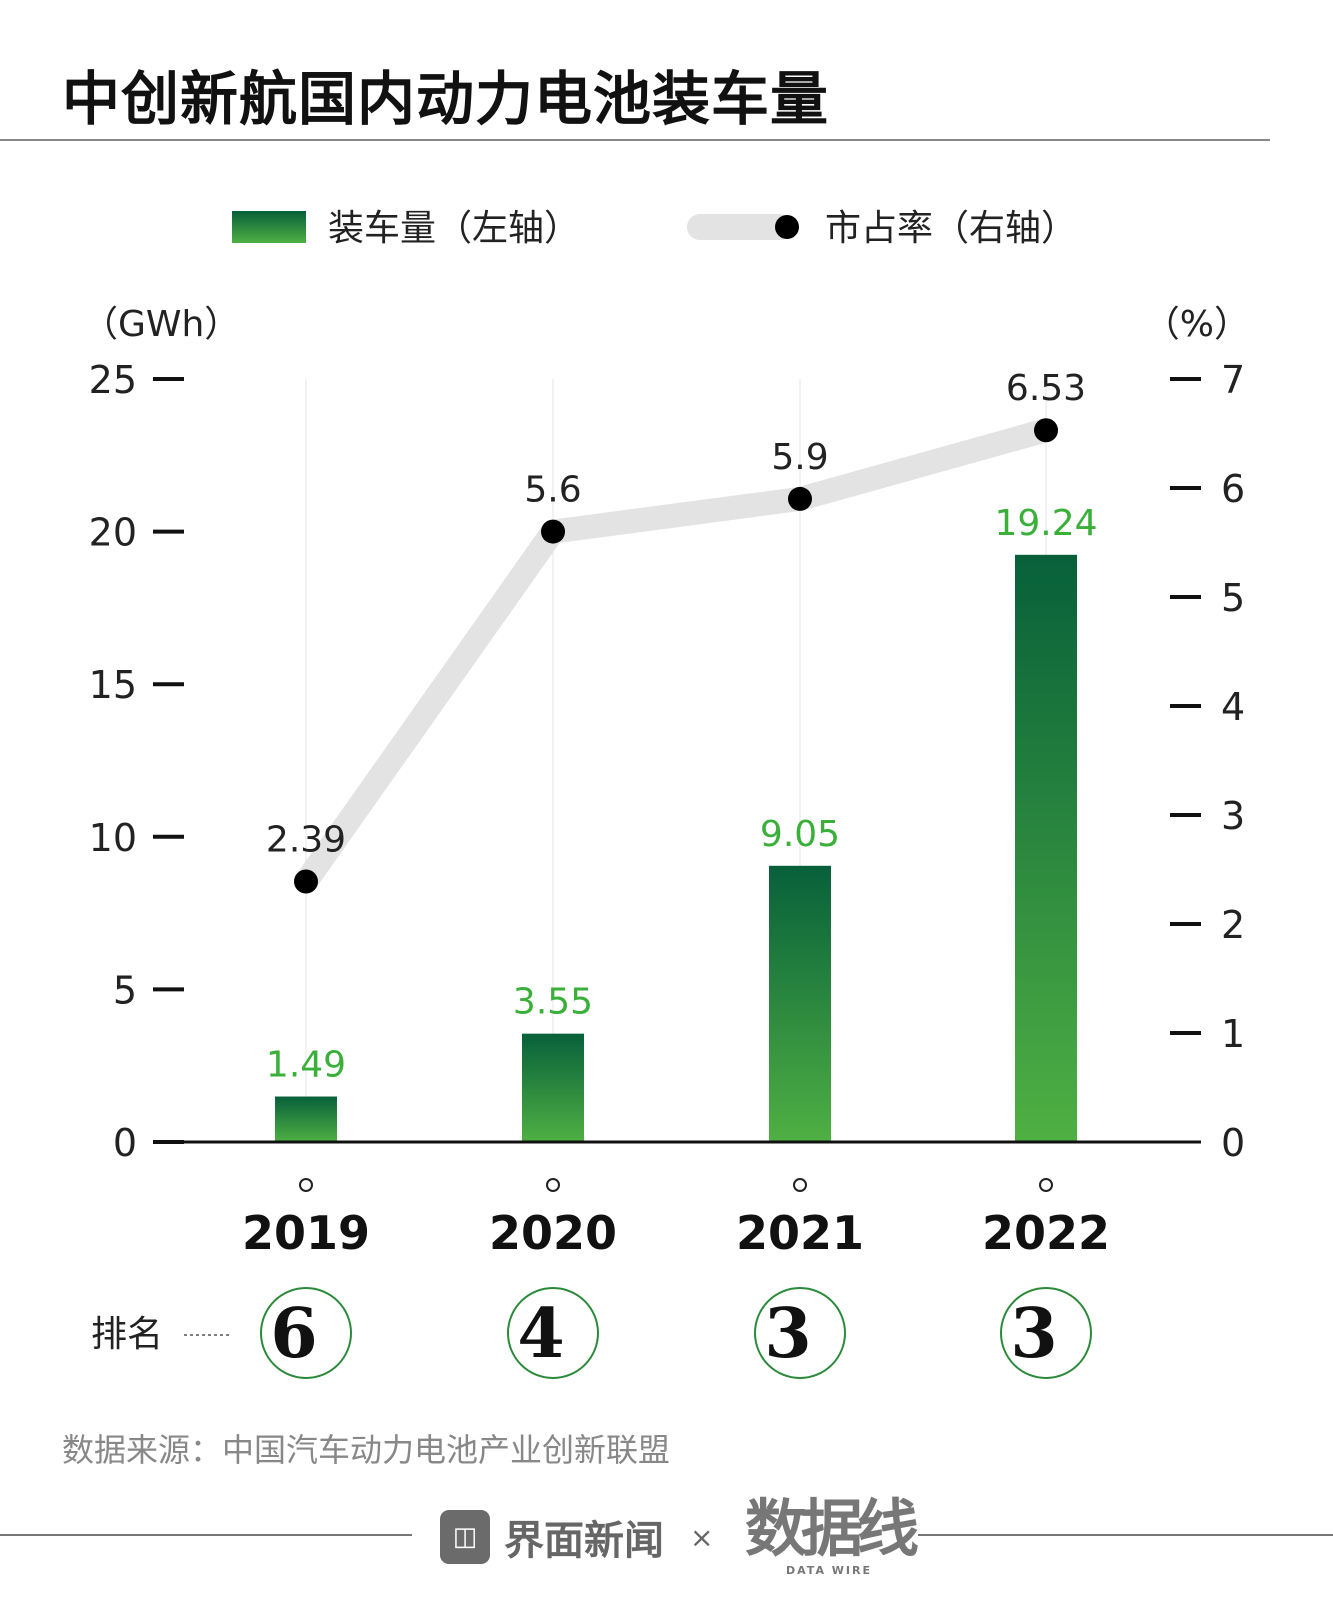 This screenshot has width=1333, height=1618. I want to click on right-axis-tick-label: 2, so click(1233, 925).